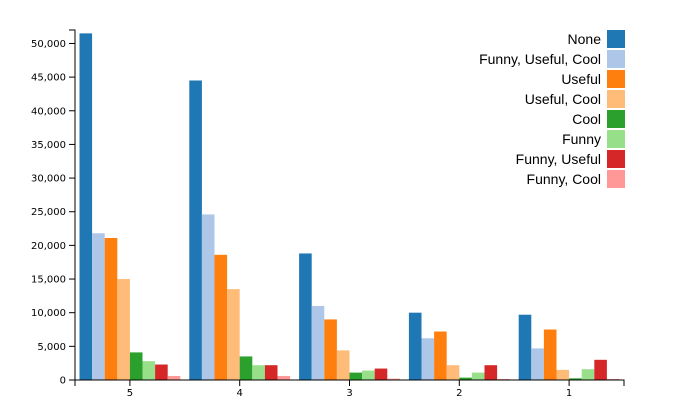 The width and height of the screenshot is (682, 412). I want to click on legend-item: Useful, Cool, so click(575, 99).